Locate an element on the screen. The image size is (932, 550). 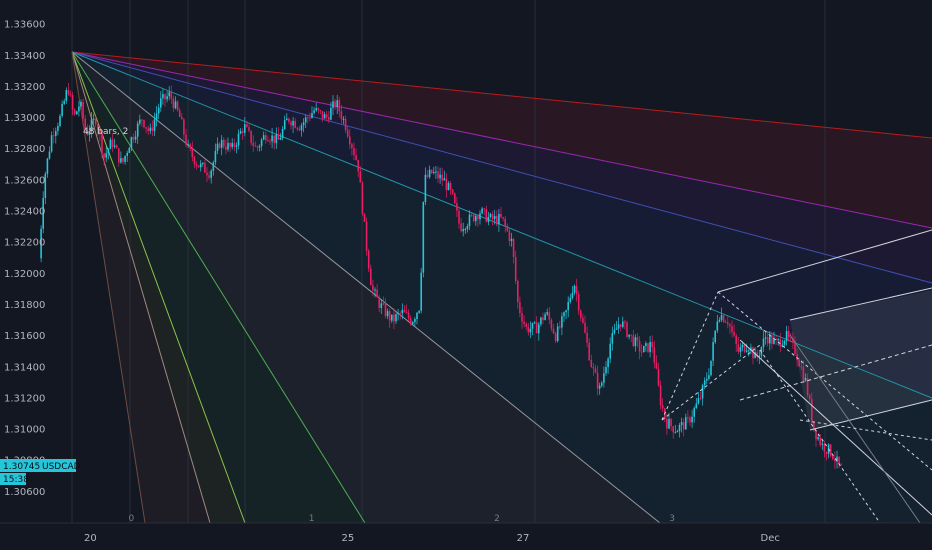
price-tag-box is located at coordinates (38, 465).